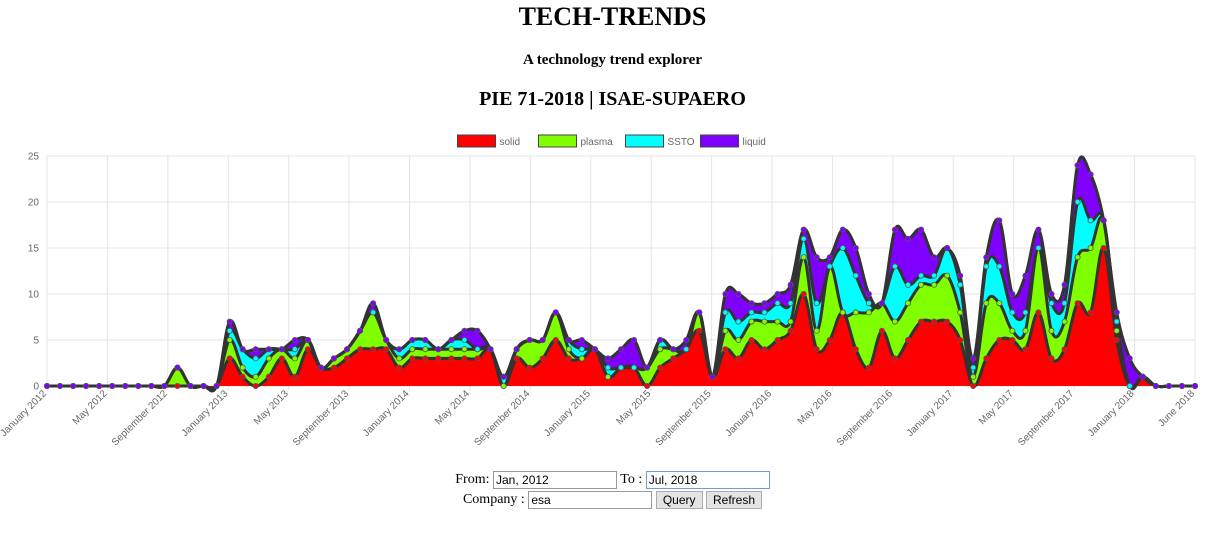 This screenshot has height=546, width=1225. What do you see at coordinates (754, 142) in the screenshot?
I see `legend-label-liquid: liquid` at bounding box center [754, 142].